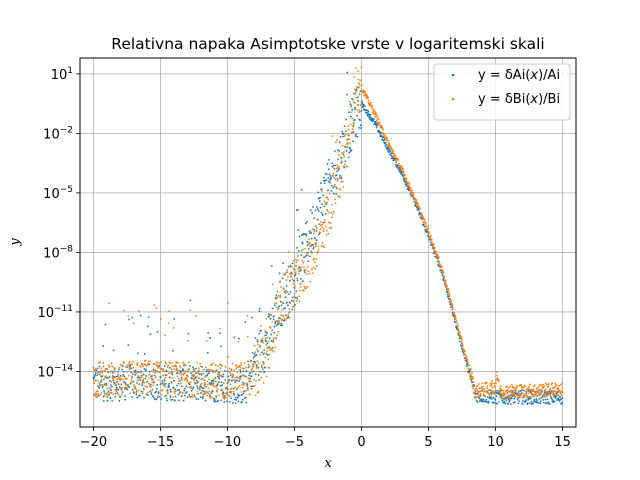 This screenshot has height=480, width=640. What do you see at coordinates (495, 442) in the screenshot?
I see `x-tick-label: 10` at bounding box center [495, 442].